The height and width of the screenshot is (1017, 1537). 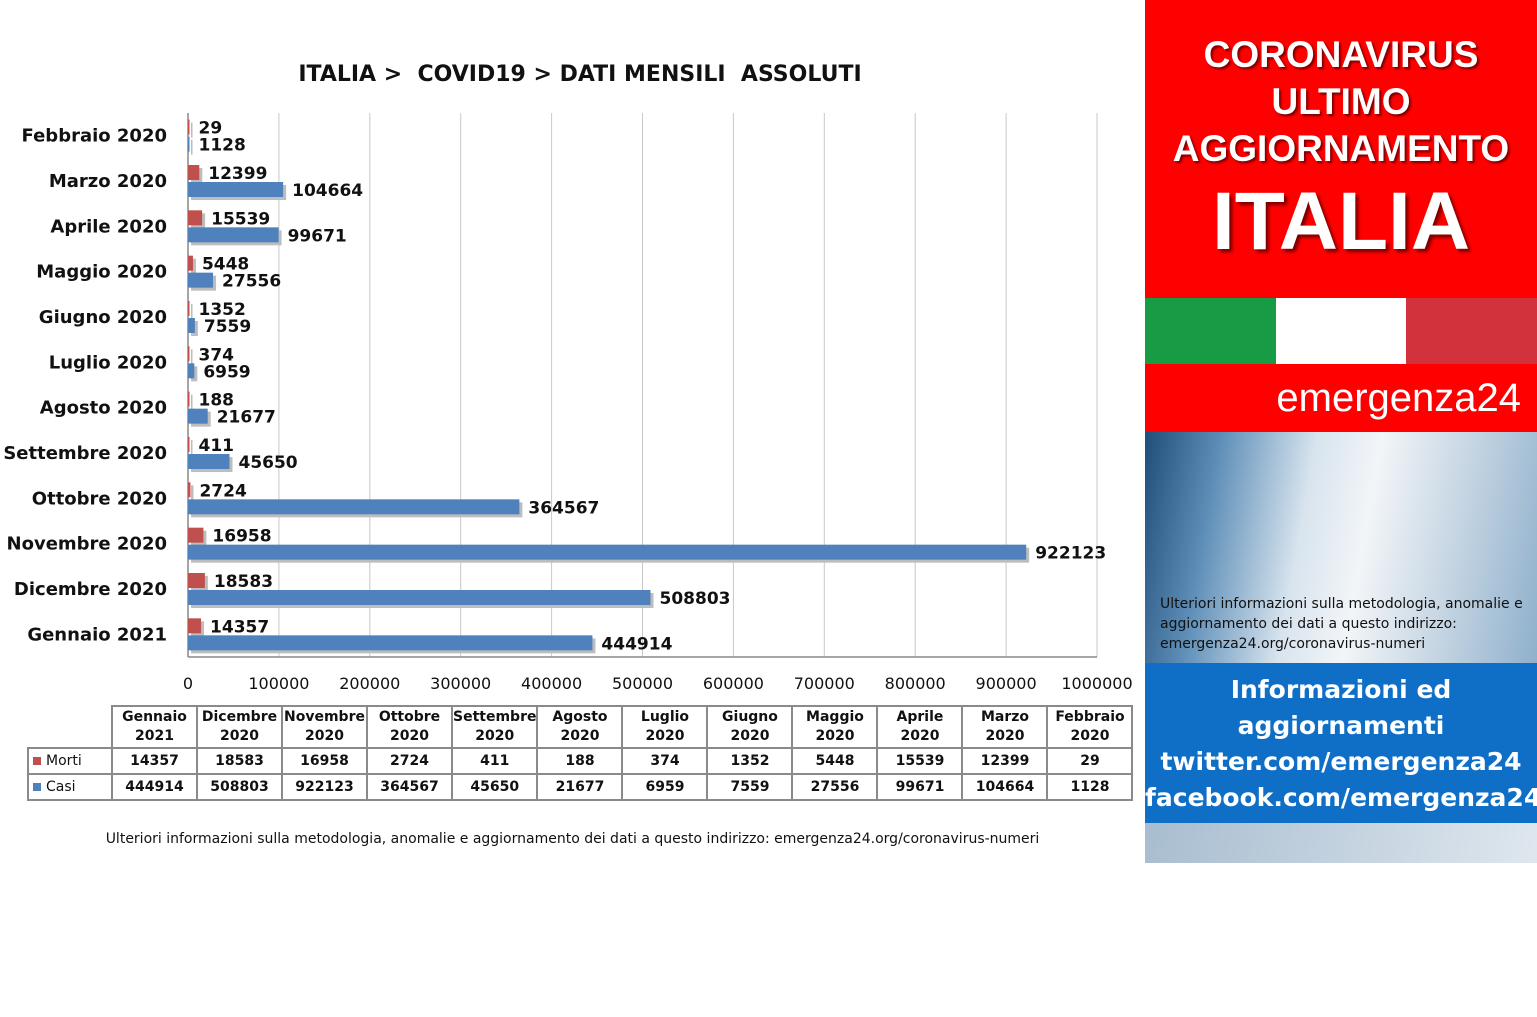 What do you see at coordinates (103, 408) in the screenshot?
I see `category-label: Agosto 2020` at bounding box center [103, 408].